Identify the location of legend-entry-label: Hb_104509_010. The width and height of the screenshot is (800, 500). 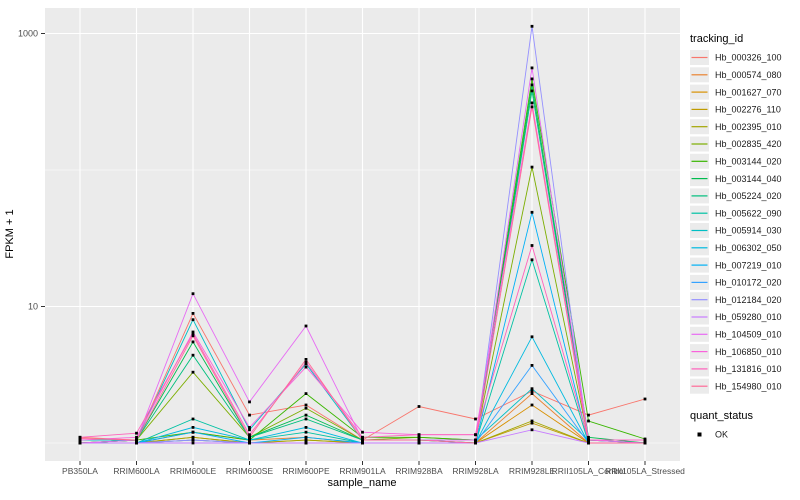
(748, 335).